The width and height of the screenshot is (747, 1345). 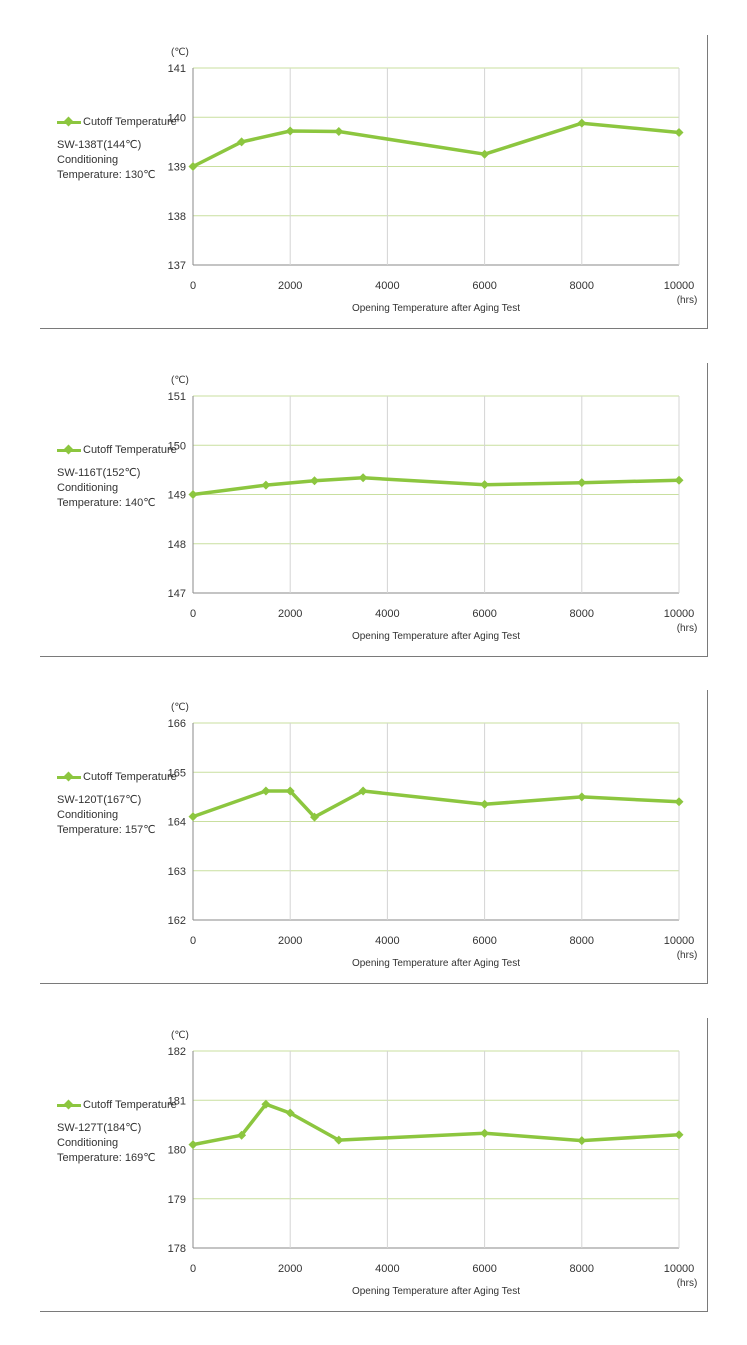 I want to click on condition-label: Conditioning Temperature: 130℃, so click(x=106, y=167).